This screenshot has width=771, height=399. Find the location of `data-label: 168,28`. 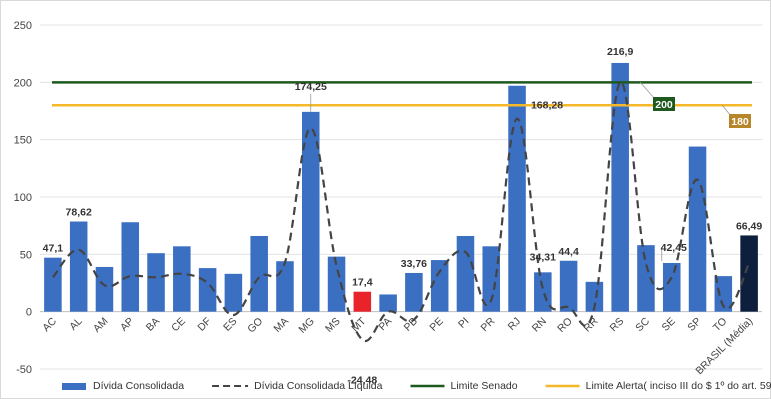

data-label: 168,28 is located at coordinates (547, 106).